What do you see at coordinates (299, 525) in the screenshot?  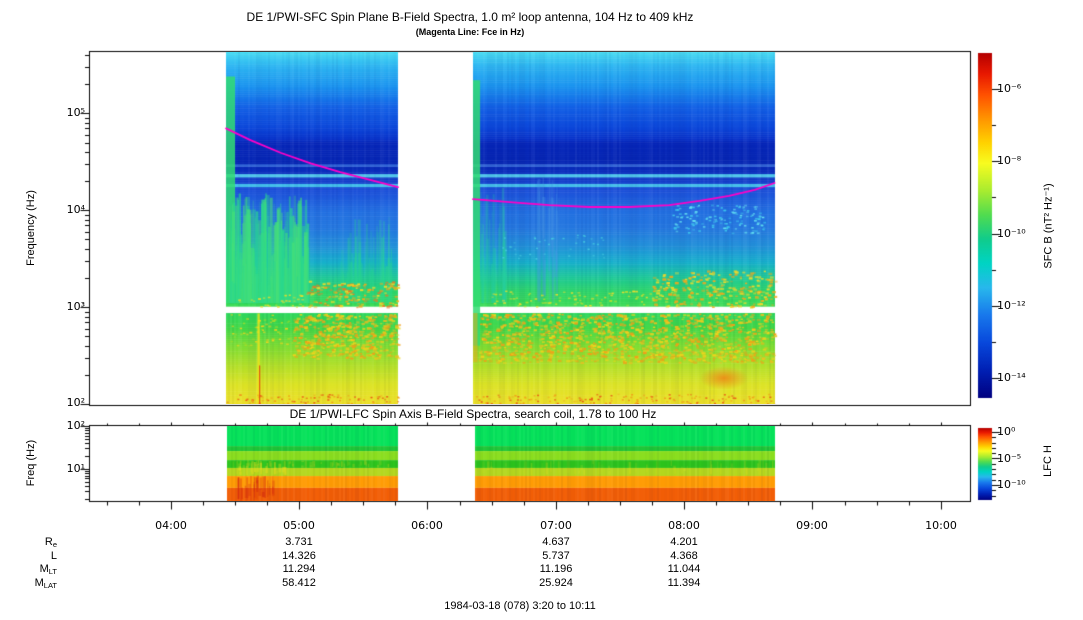 I see `xtick-0500: 05:00` at bounding box center [299, 525].